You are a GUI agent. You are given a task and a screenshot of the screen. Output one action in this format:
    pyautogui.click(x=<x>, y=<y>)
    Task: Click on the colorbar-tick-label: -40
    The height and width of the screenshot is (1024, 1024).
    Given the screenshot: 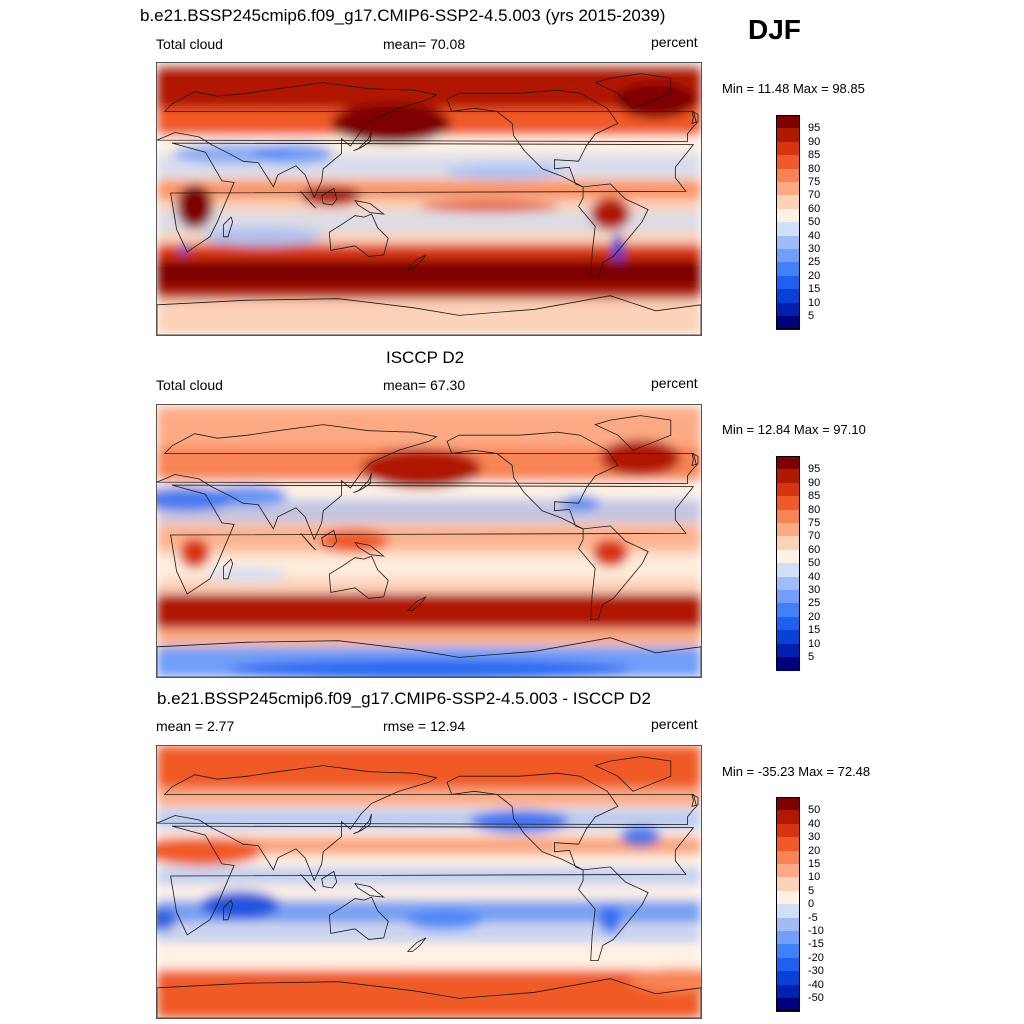 What is the action you would take?
    pyautogui.click(x=816, y=984)
    